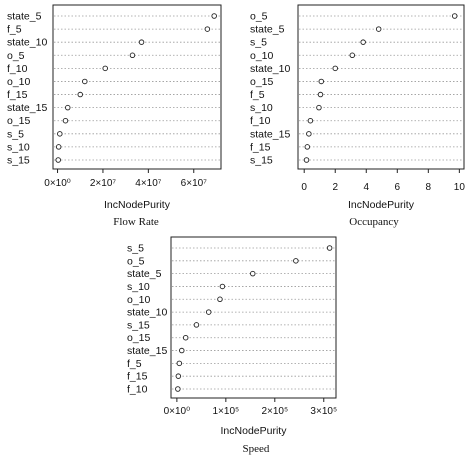 This screenshot has width=474, height=460. What do you see at coordinates (429, 187) in the screenshot?
I see `x-tick-label: 8` at bounding box center [429, 187].